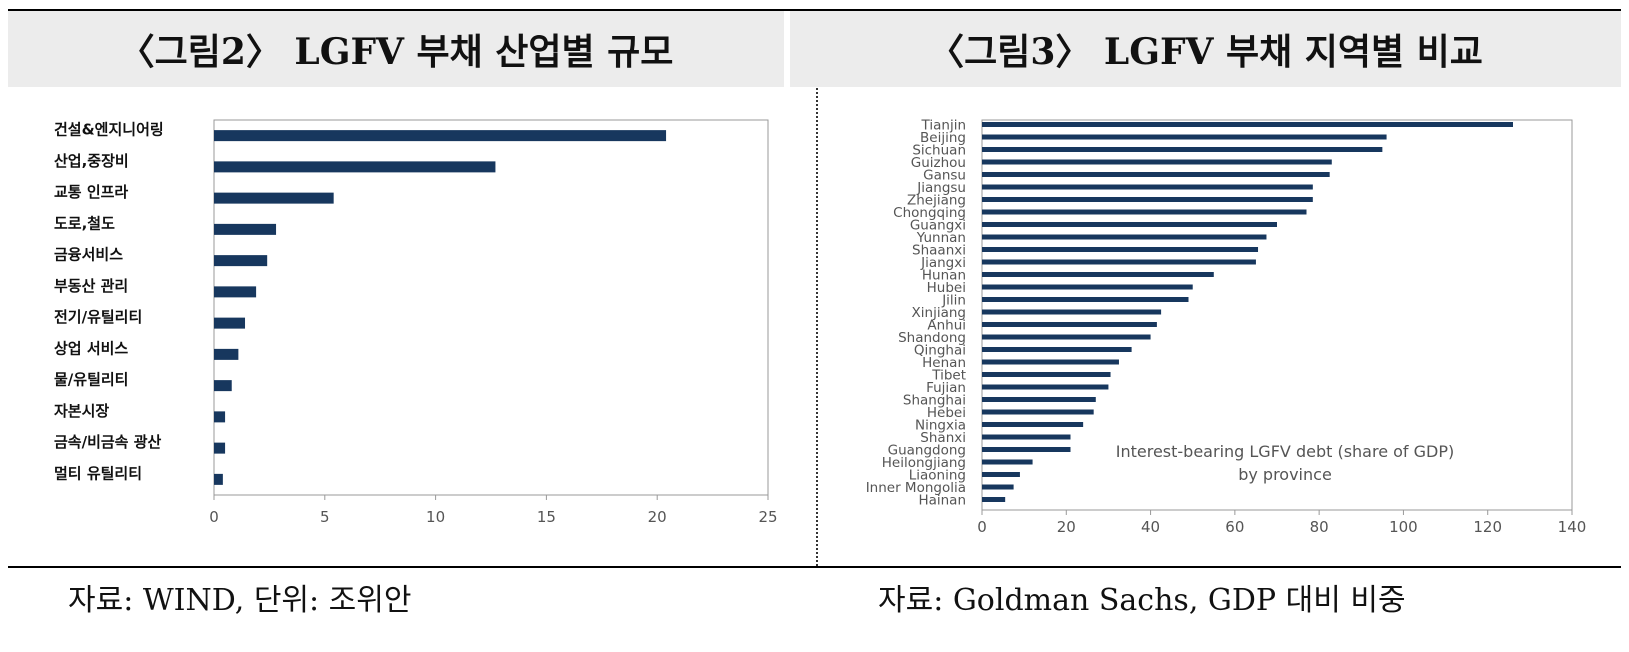 The height and width of the screenshot is (652, 1629). Describe the element at coordinates (927, 451) in the screenshot. I see `category-label: Guangdong` at that location.